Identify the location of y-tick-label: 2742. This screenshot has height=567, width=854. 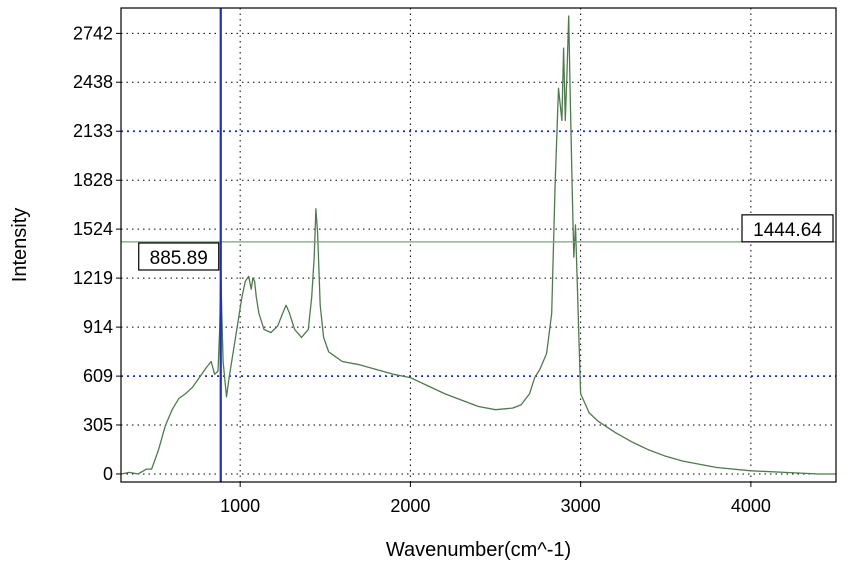
(93, 33).